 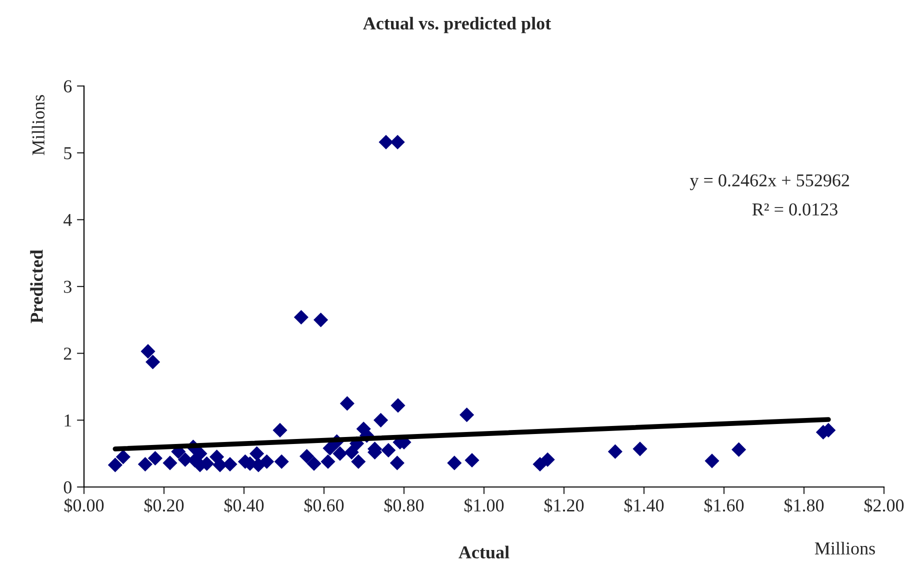 What do you see at coordinates (404, 505) in the screenshot?
I see `x-tick-label: $0.80` at bounding box center [404, 505].